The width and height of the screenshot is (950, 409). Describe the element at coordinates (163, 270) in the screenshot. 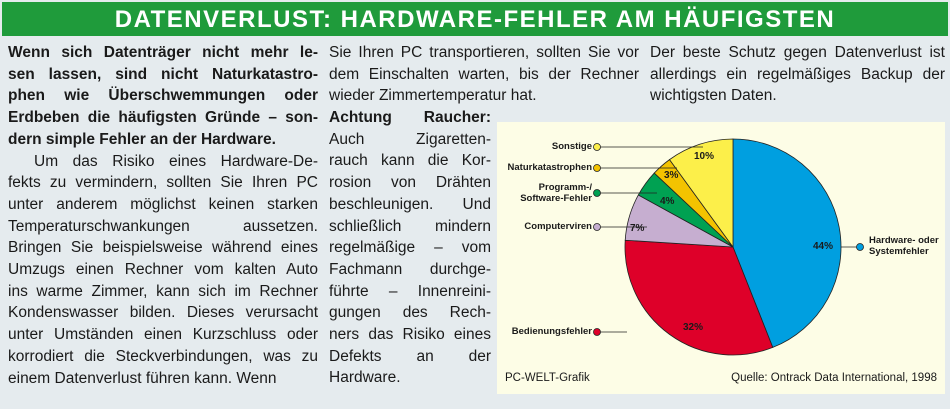

I see `text-line: Umzugs einen Rechner vom kalten Auto` at that location.